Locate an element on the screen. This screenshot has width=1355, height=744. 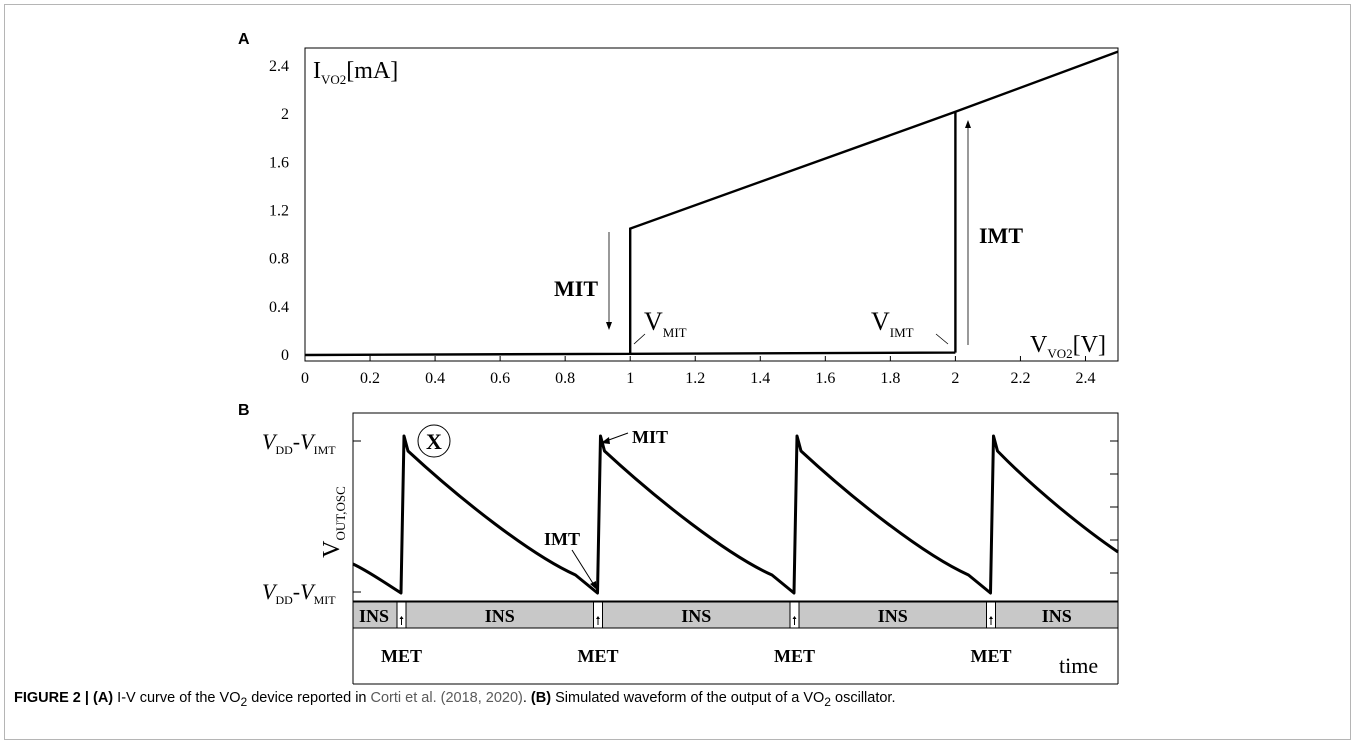
chart-a-imt-label: IMT is located at coordinates (1001, 235).